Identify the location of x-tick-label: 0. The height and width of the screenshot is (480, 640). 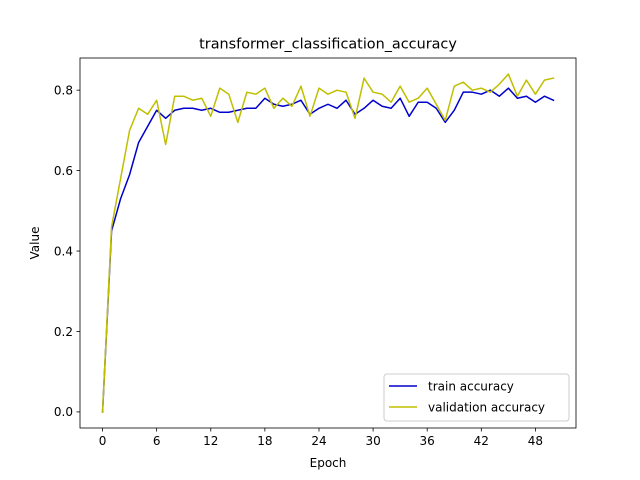
(103, 441).